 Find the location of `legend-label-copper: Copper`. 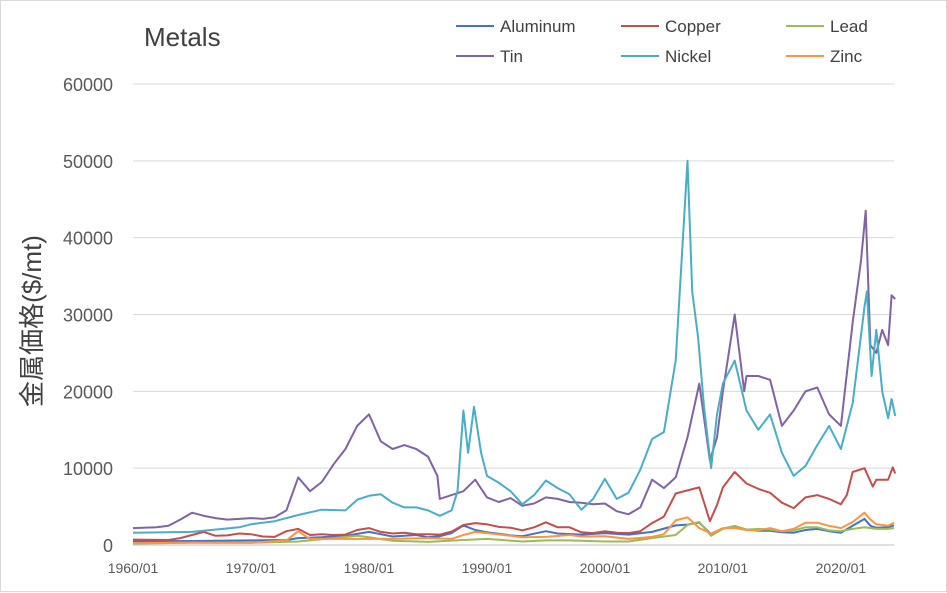

legend-label-copper: Copper is located at coordinates (693, 26).